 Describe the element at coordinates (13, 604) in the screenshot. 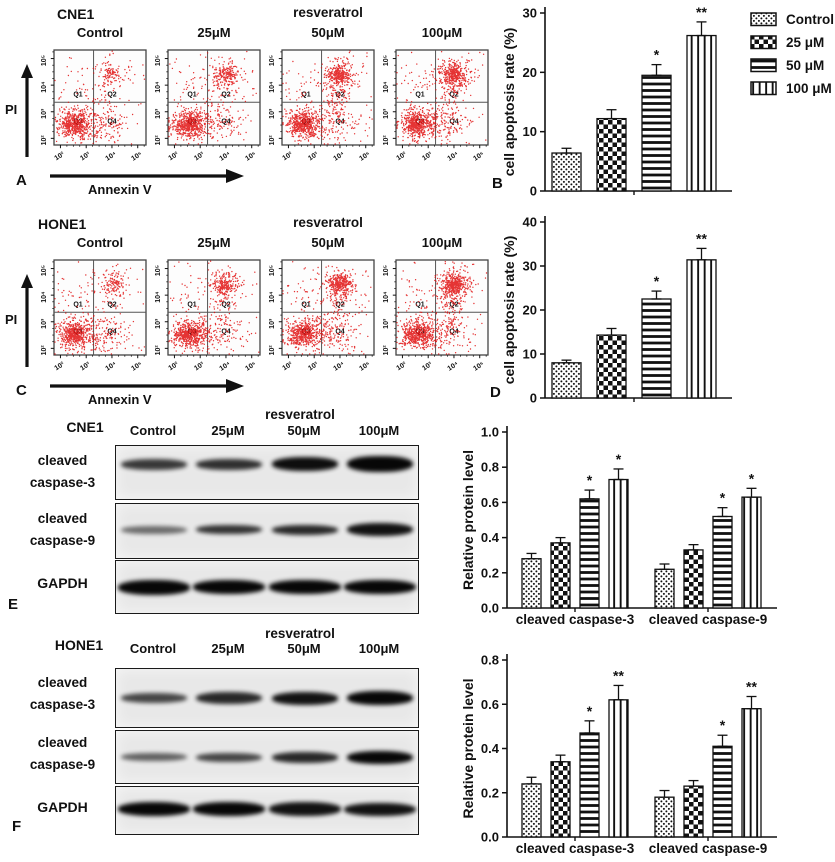

I see `panel-letter-e: E` at that location.